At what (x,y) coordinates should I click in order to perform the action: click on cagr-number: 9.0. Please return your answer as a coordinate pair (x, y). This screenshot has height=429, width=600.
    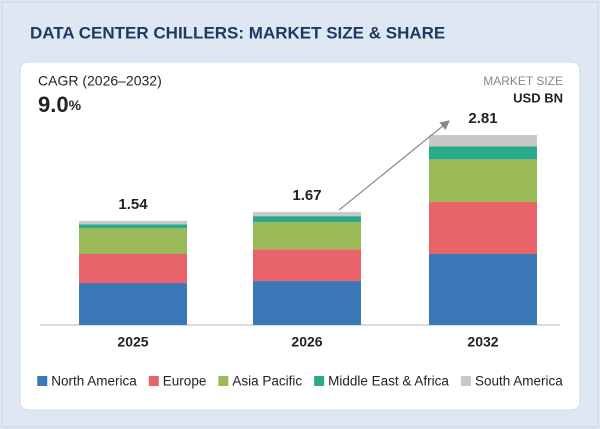
    Looking at the image, I should click on (53, 104).